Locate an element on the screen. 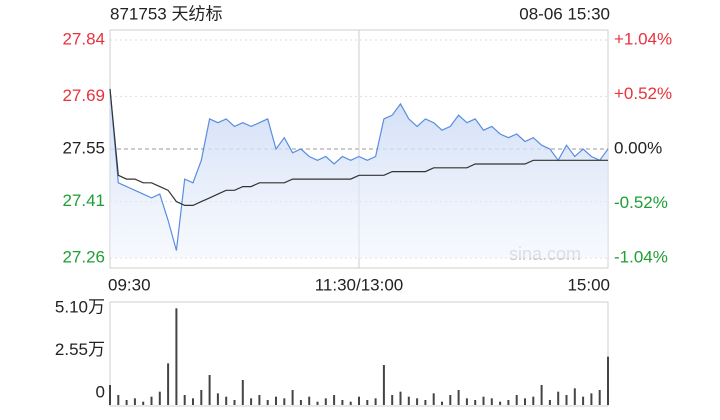 The image size is (720, 420). y-tick-label: 0 is located at coordinates (100, 391).